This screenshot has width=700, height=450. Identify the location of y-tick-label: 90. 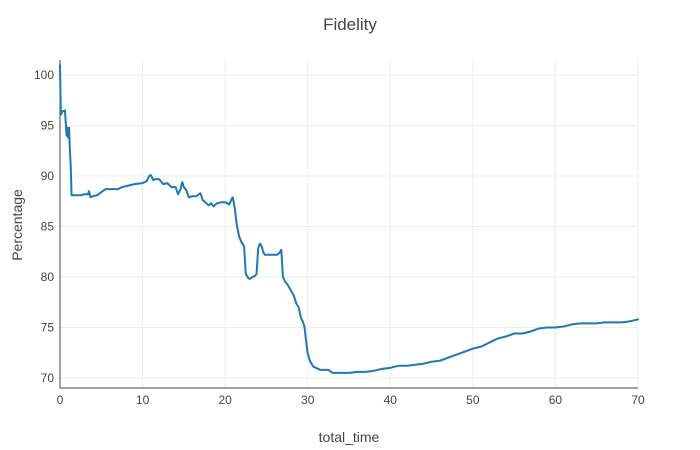
(48, 176).